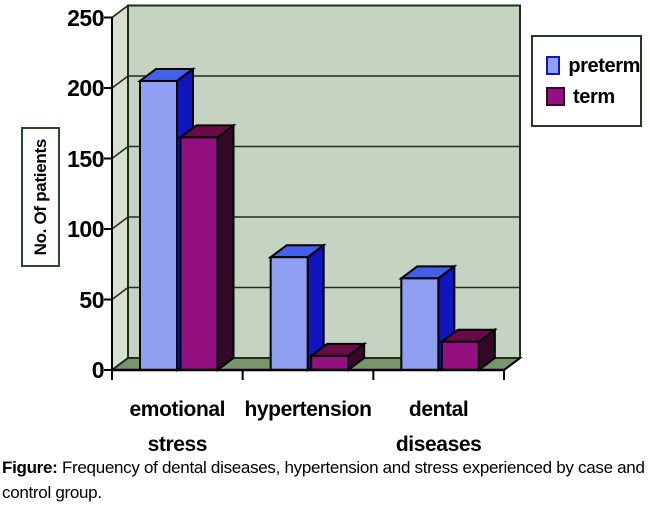  What do you see at coordinates (460, 355) in the screenshot?
I see `bar-term-2-front` at bounding box center [460, 355].